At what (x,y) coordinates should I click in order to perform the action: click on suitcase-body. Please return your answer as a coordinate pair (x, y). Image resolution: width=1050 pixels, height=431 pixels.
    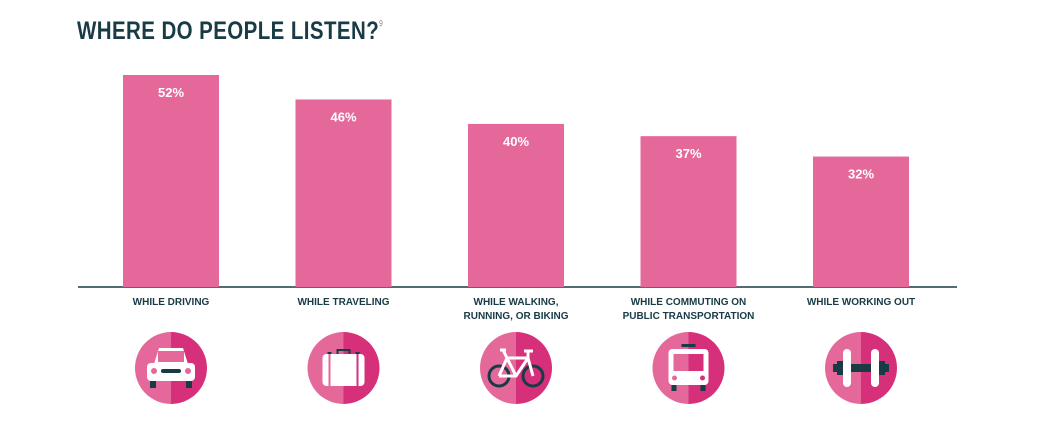
    Looking at the image, I should click on (343, 370).